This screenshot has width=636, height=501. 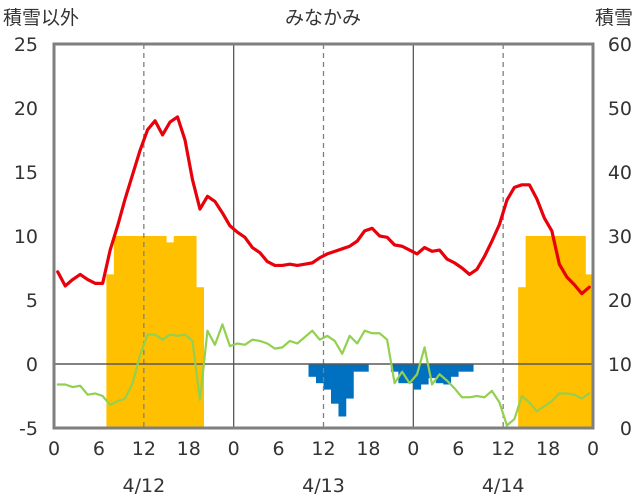 What do you see at coordinates (323, 18) in the screenshot?
I see `chart-title: みなかみ` at bounding box center [323, 18].